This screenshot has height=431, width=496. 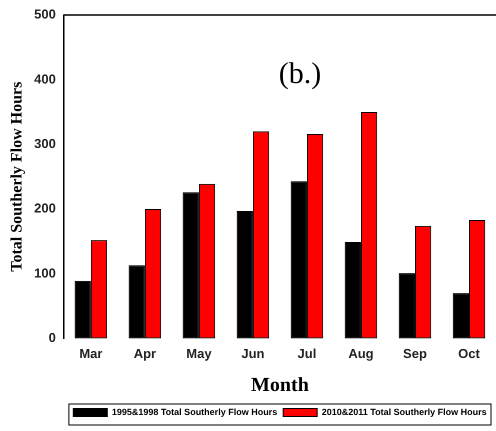 I want to click on annotation: (b.), so click(x=300, y=73).